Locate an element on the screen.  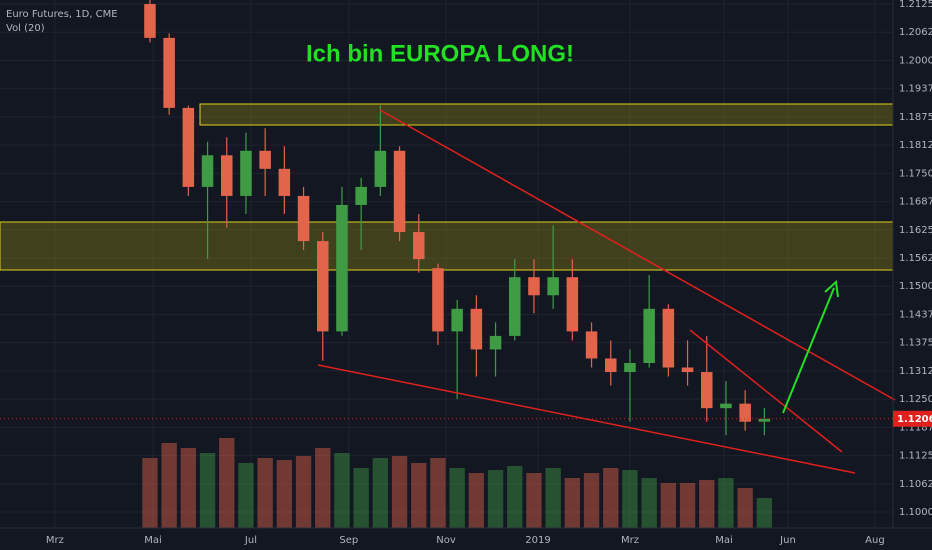
y-tick-label: 1.16250 is located at coordinates (915, 230).